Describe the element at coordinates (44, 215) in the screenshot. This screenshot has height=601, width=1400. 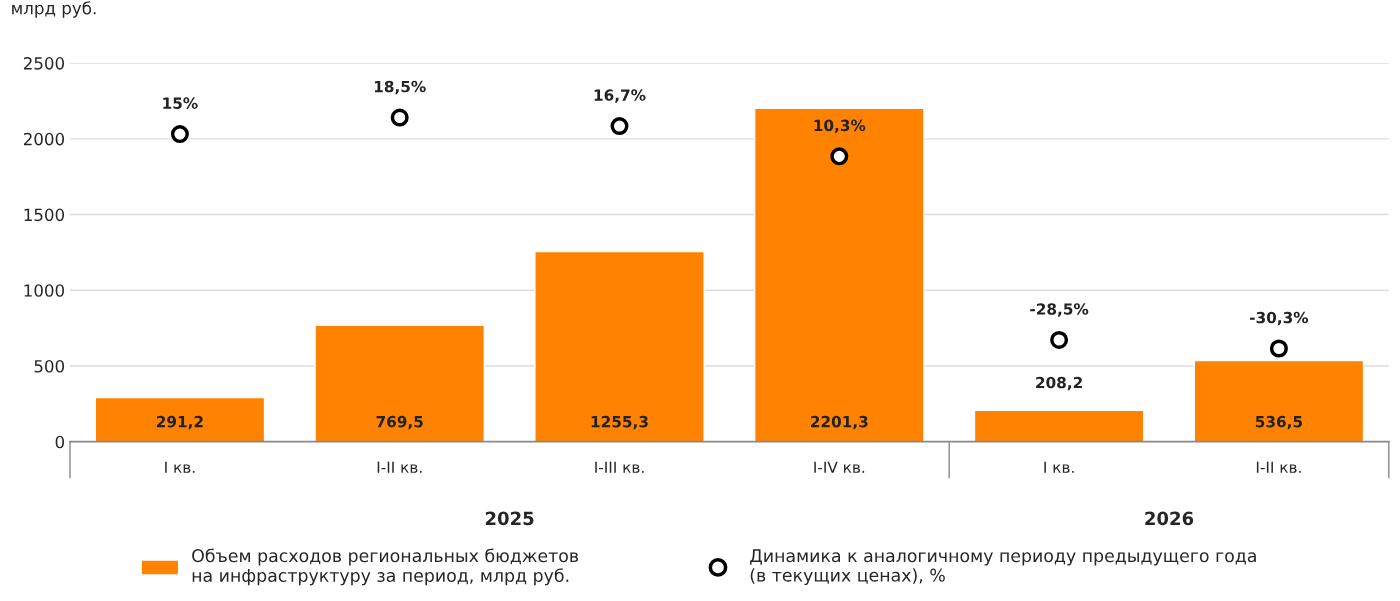
I see `y-tick-label: 1500` at that location.